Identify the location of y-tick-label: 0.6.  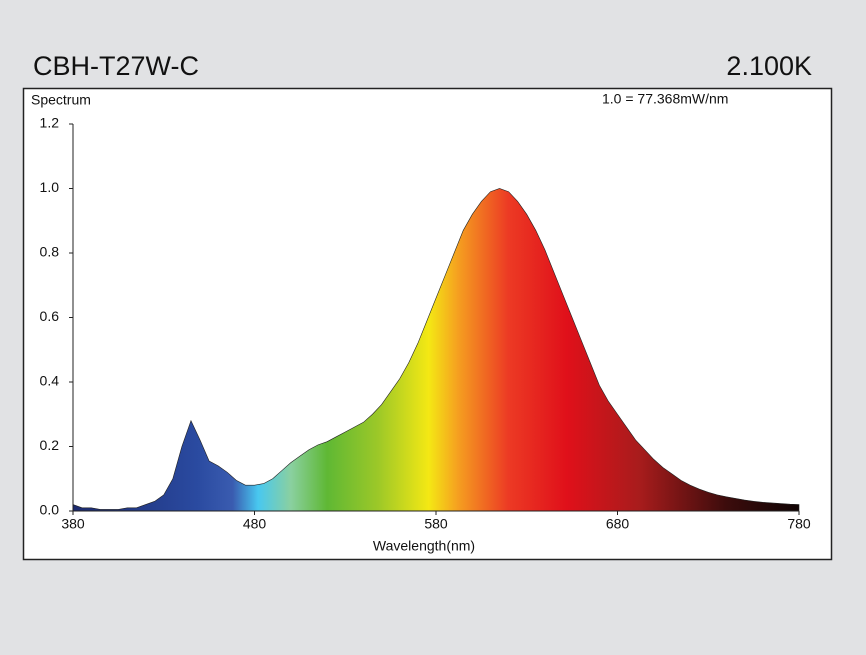
(50, 316).